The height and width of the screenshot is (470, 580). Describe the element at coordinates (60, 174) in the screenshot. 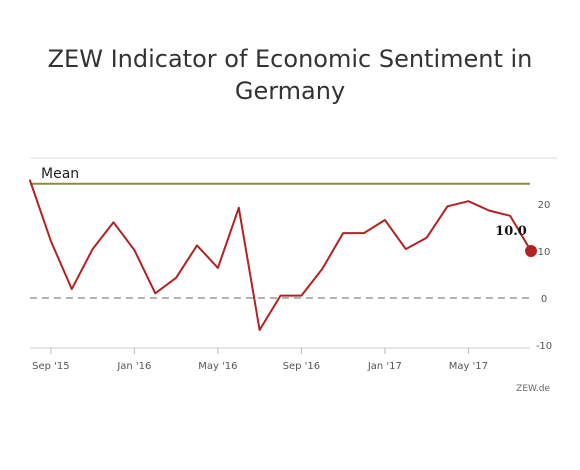

I see `mean-label: Mean` at that location.